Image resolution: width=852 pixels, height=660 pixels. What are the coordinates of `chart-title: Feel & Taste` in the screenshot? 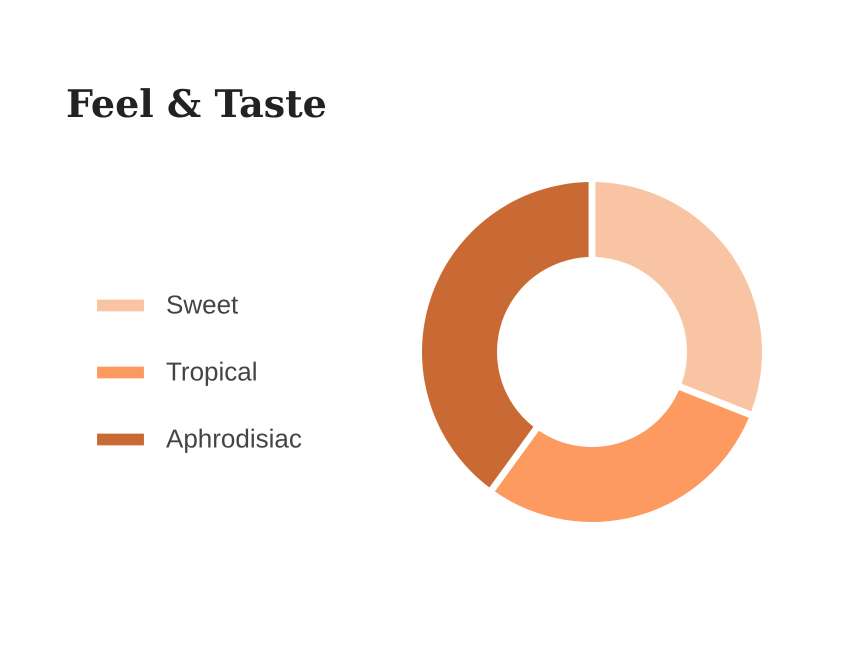 It's located at (196, 103).